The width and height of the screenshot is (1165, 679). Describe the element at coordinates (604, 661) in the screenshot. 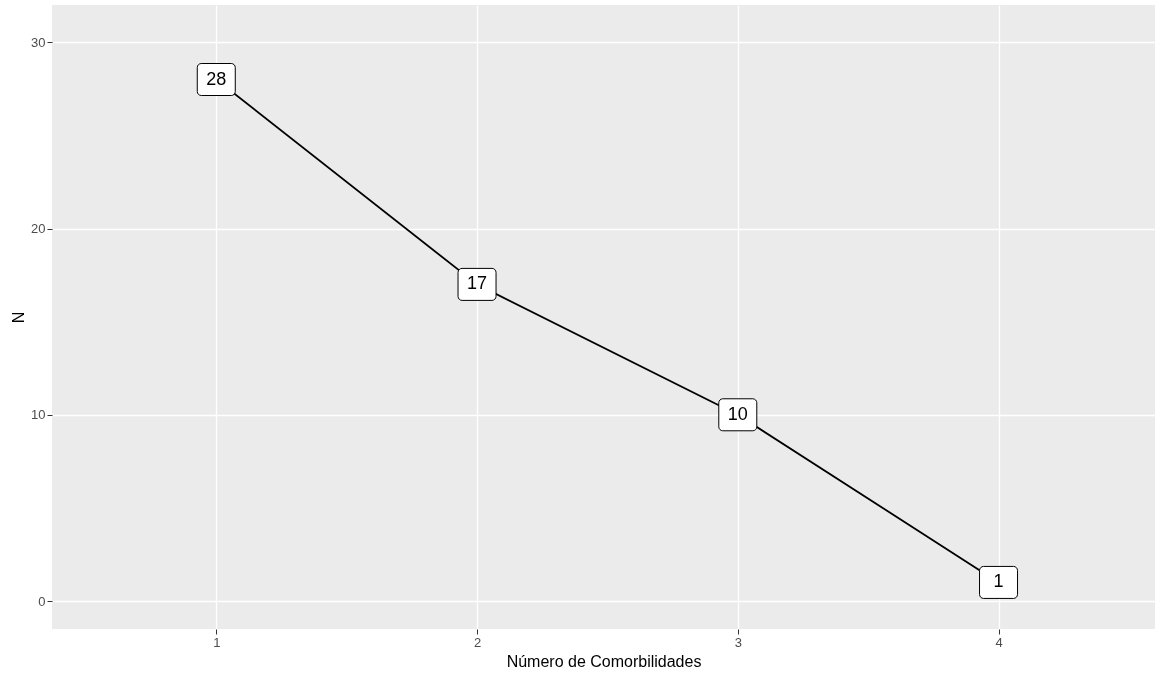

I see `x-axis-title: Número de Comorbilidades` at that location.